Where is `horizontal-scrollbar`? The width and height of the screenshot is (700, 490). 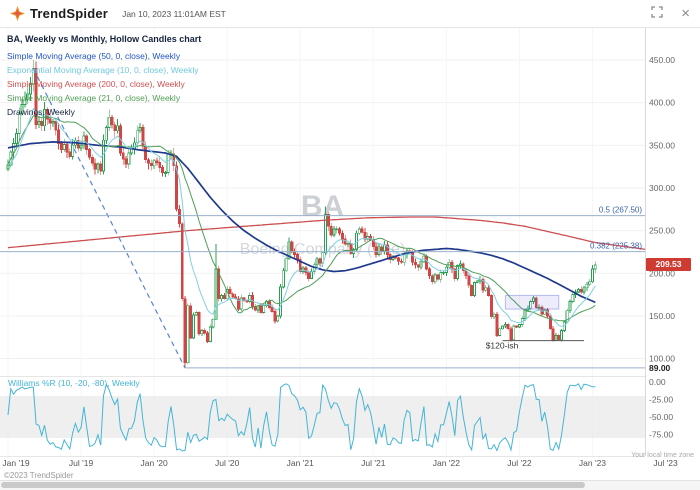
horizontal-scrollbar is located at coordinates (350, 485).